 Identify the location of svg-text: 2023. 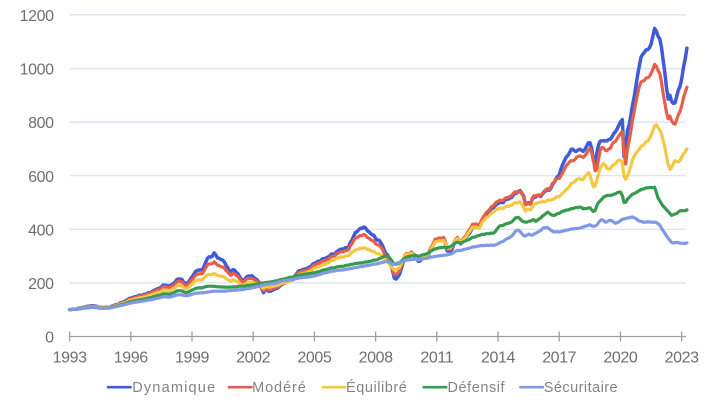
(682, 358).